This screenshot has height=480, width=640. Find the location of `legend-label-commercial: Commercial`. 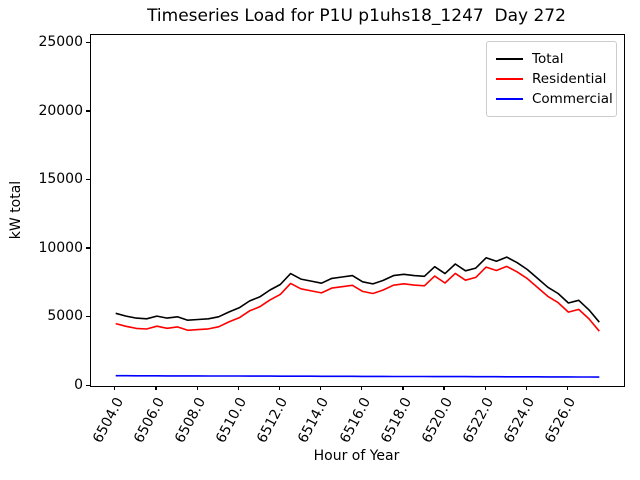

legend-label-commercial: Commercial is located at coordinates (572, 99).